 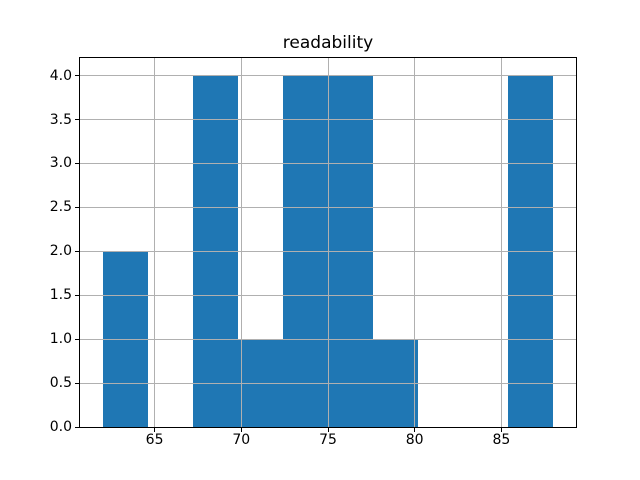 I want to click on y-tick-label: 1.5, so click(x=60, y=295).